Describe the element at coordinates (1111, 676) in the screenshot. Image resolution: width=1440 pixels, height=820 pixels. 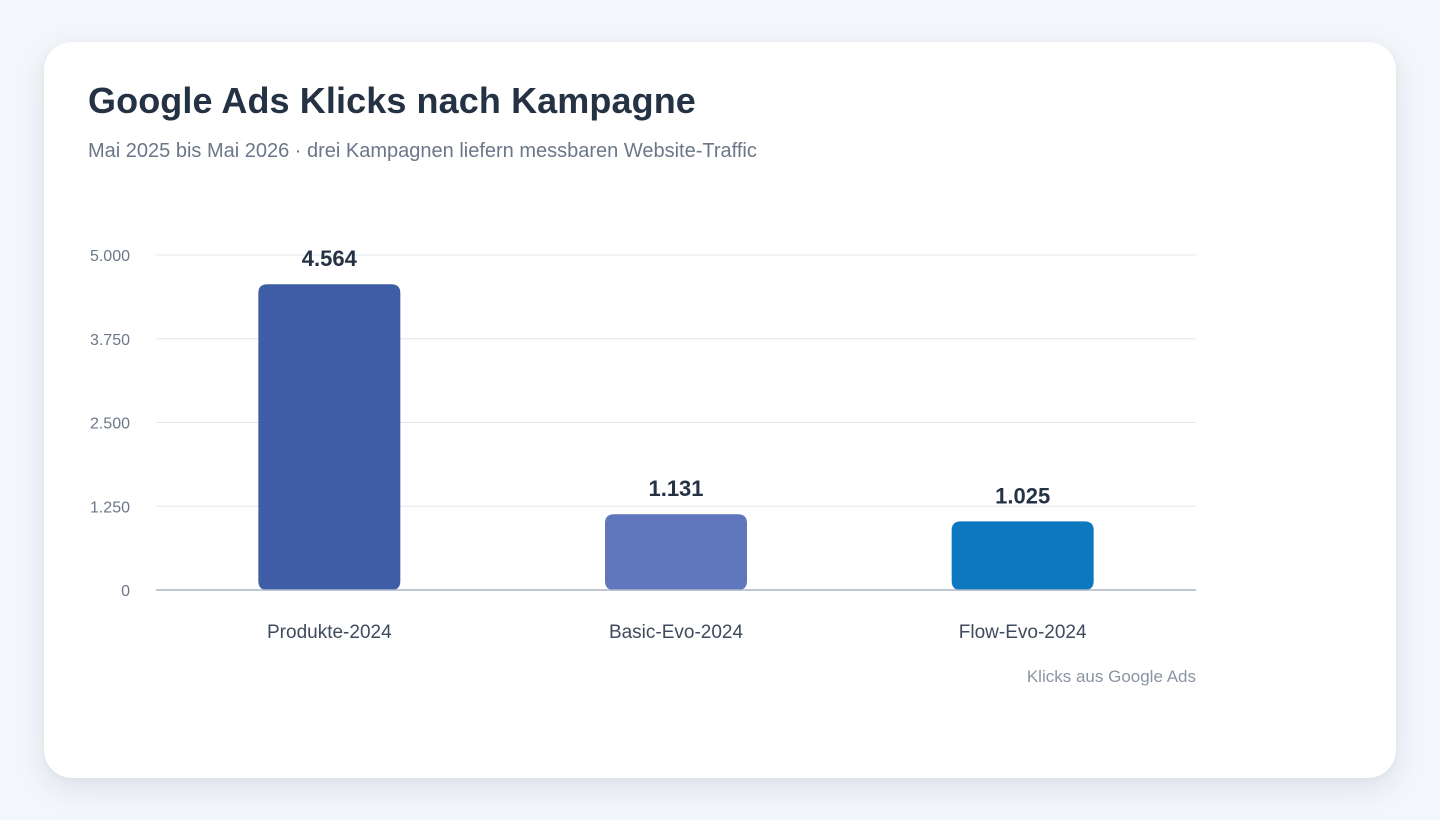
I see `source-note: Klicks aus Google Ads` at that location.